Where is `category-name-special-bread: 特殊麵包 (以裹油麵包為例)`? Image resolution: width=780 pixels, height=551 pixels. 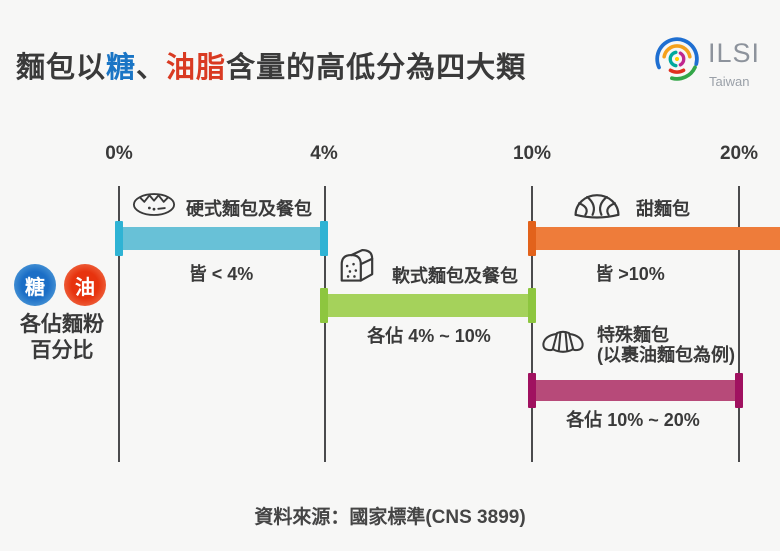 category-name-special-bread: 特殊麵包 (以裹油麵包為例) is located at coordinates (666, 345).